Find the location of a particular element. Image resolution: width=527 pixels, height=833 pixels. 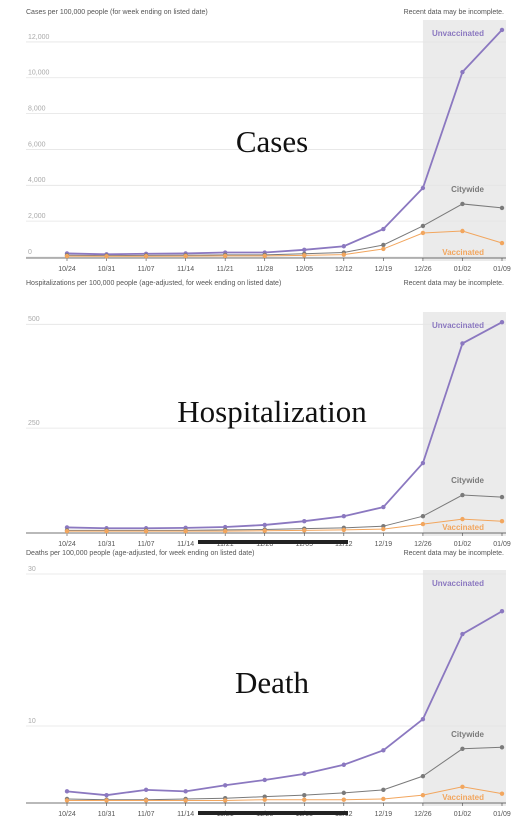

y-tick-label: 30 is located at coordinates (32, 569).